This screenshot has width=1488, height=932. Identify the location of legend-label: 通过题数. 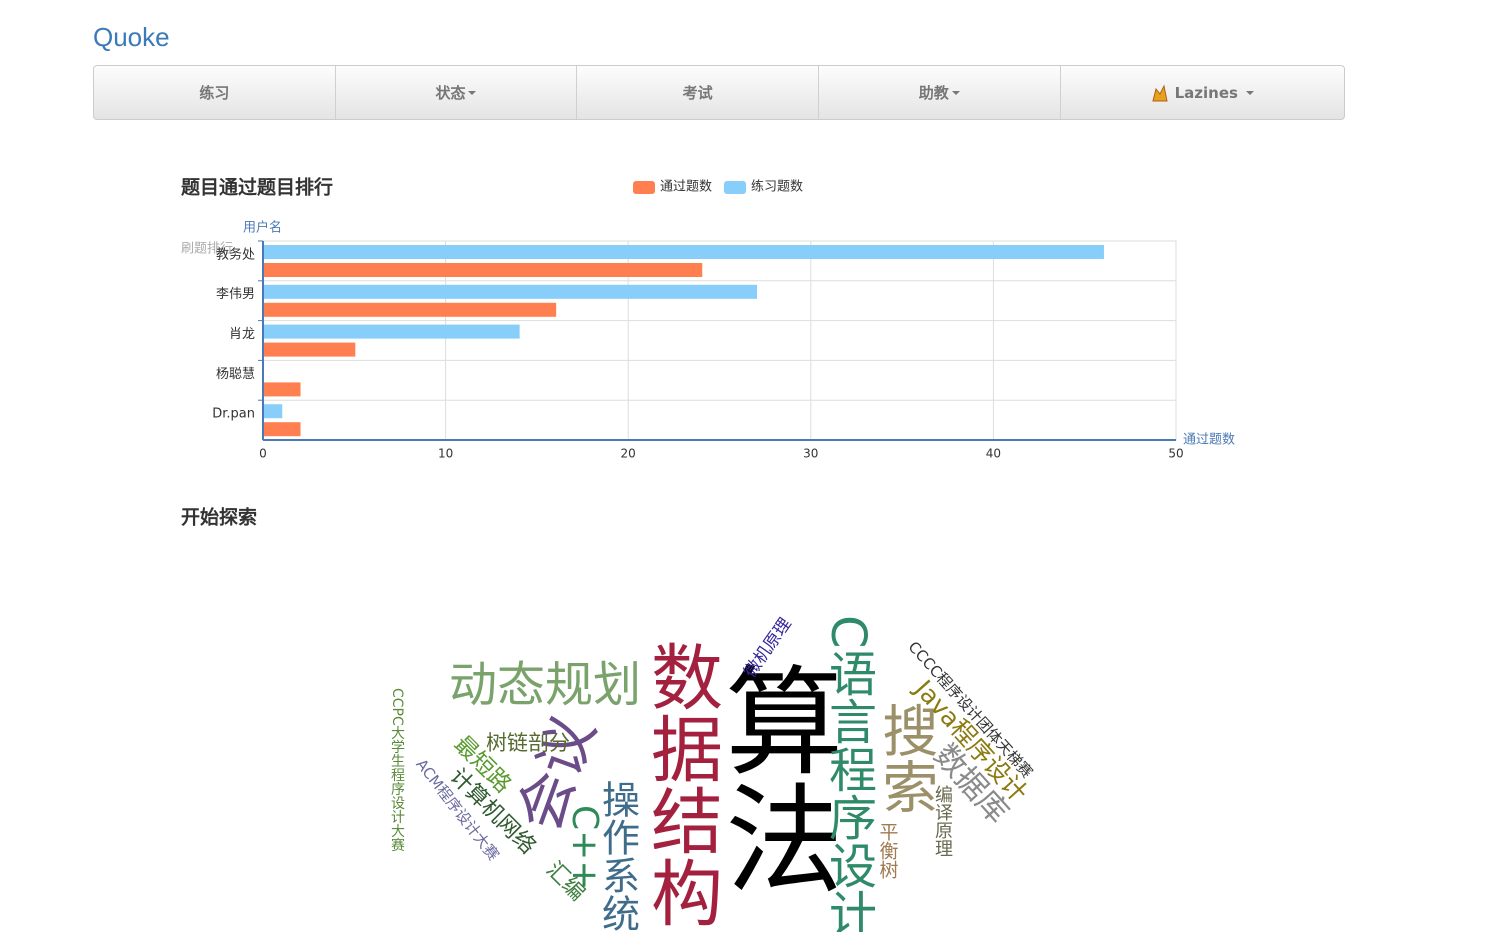
(686, 187).